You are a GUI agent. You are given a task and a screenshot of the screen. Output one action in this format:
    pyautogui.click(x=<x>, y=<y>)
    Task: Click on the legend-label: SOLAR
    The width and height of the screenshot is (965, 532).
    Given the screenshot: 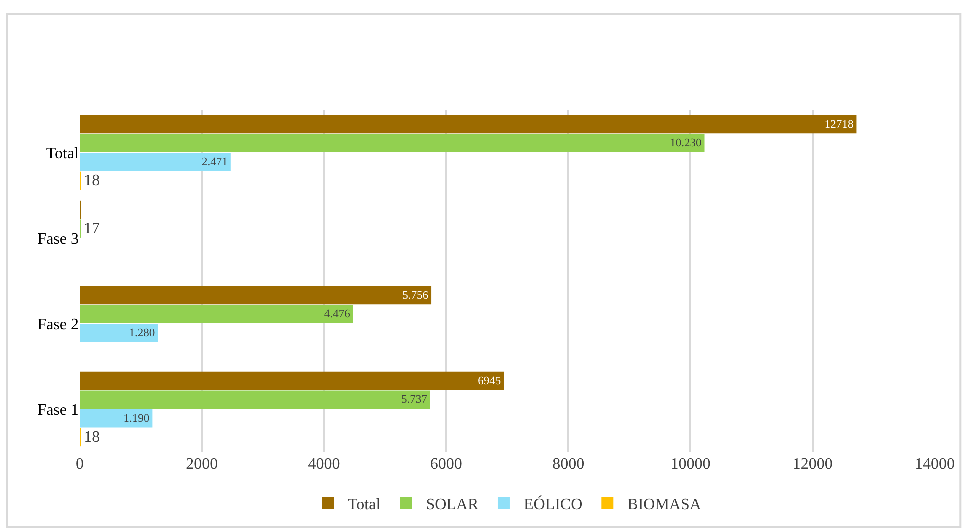 What is the action you would take?
    pyautogui.click(x=452, y=505)
    